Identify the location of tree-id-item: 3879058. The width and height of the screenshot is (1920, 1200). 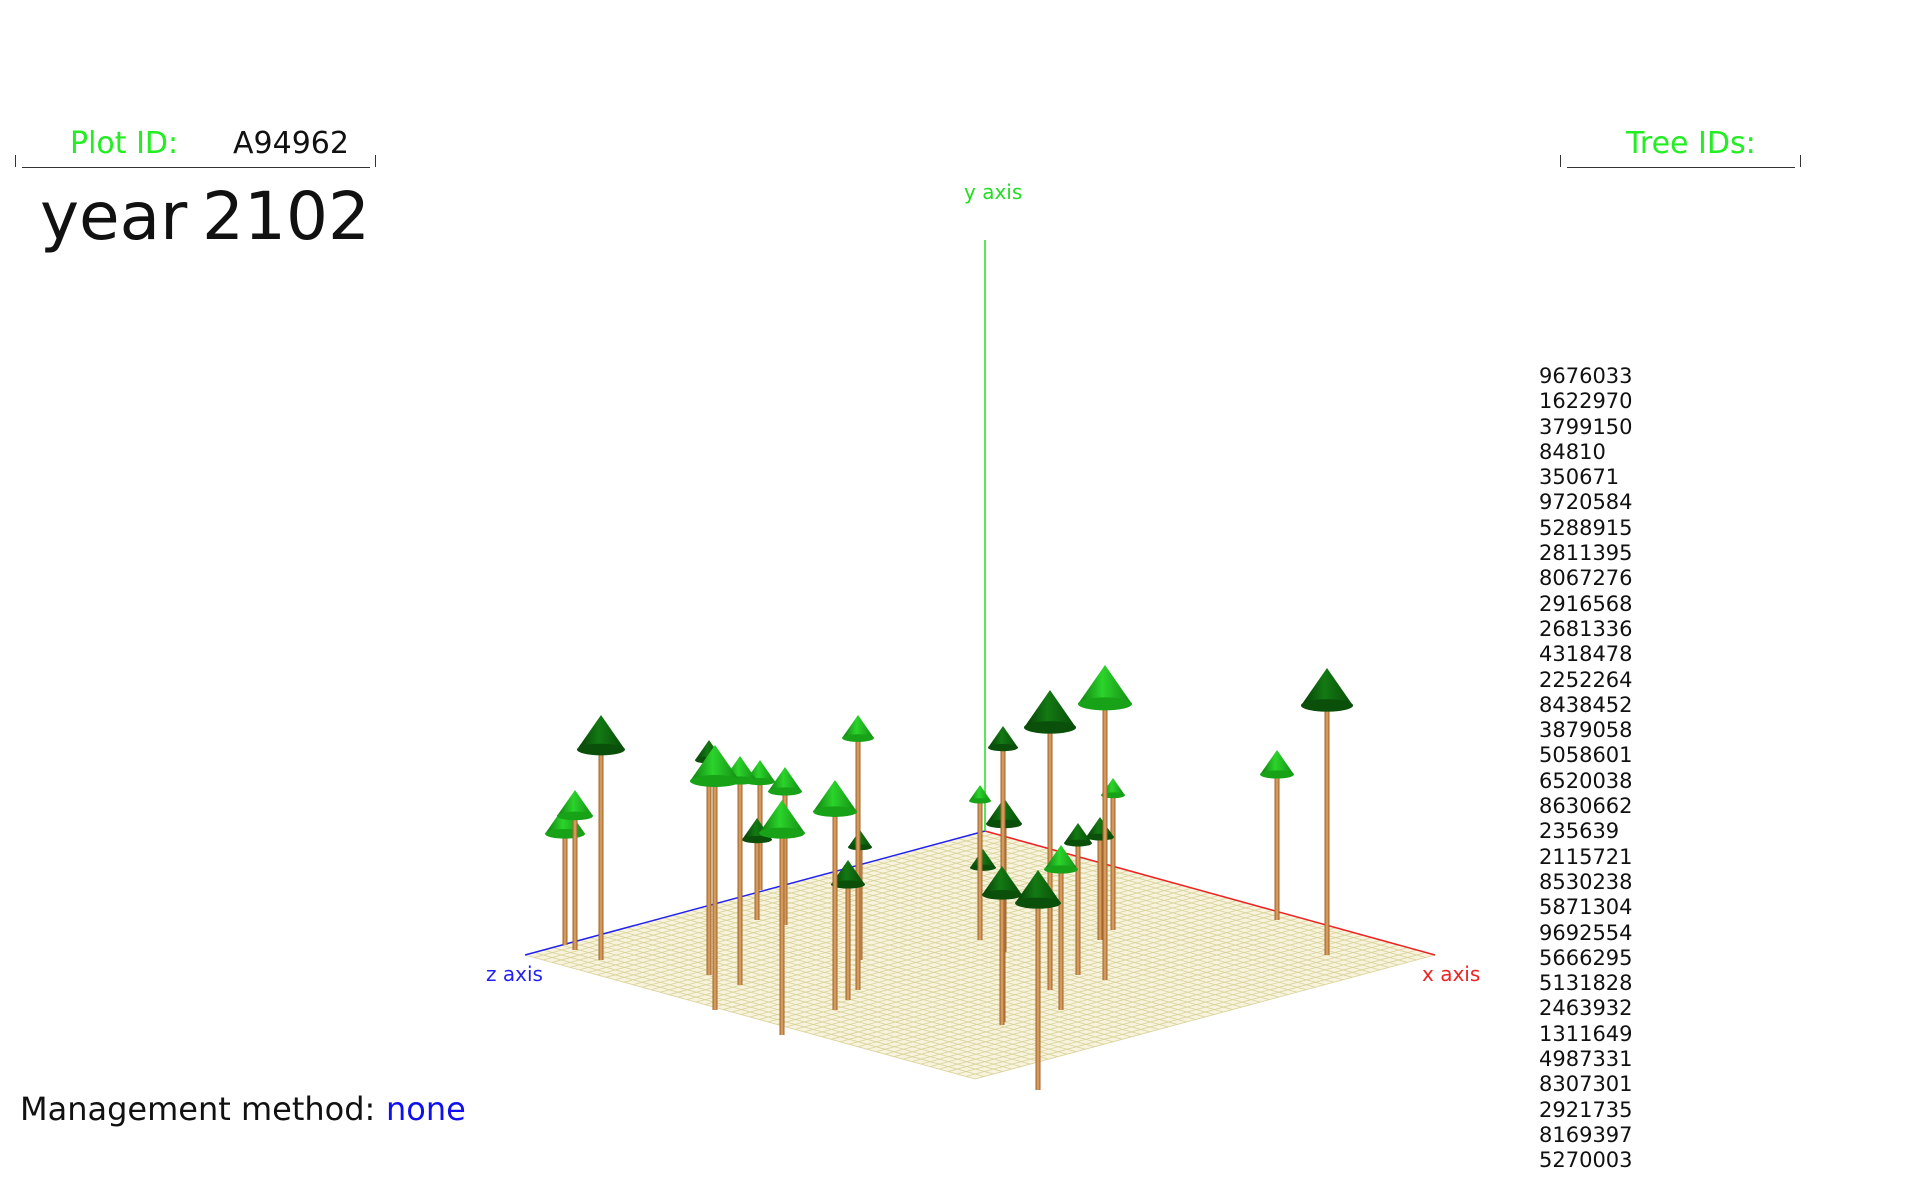
(1586, 730).